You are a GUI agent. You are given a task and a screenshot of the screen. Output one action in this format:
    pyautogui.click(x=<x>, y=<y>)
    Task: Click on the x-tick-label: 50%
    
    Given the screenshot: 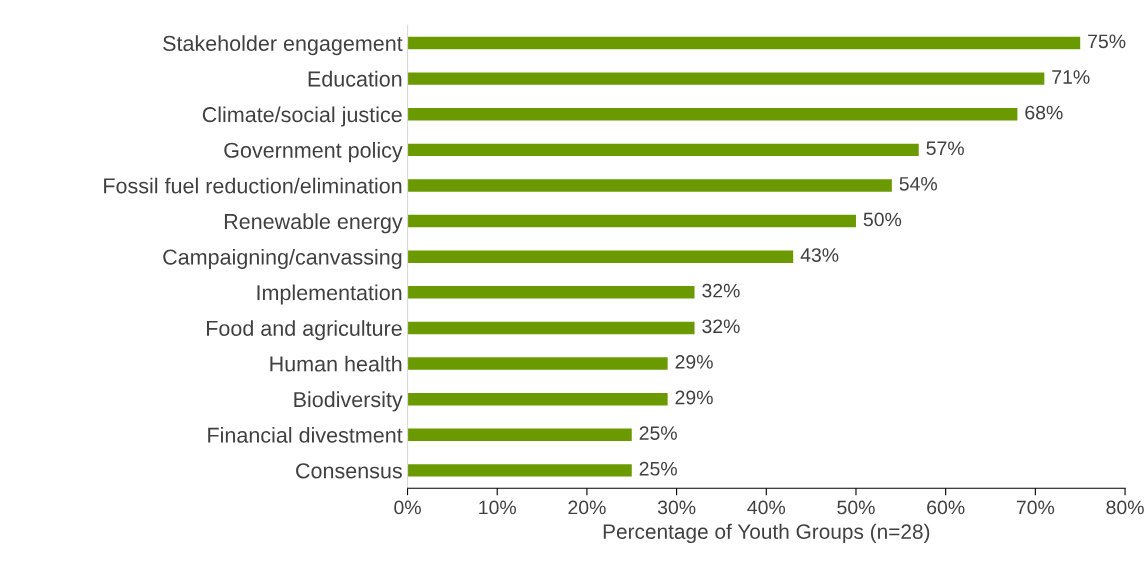 What is the action you would take?
    pyautogui.click(x=856, y=507)
    